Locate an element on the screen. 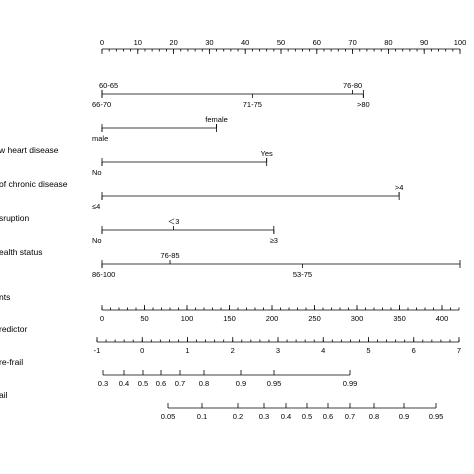 The width and height of the screenshot is (474, 474). category-label-above: >4 is located at coordinates (399, 187).